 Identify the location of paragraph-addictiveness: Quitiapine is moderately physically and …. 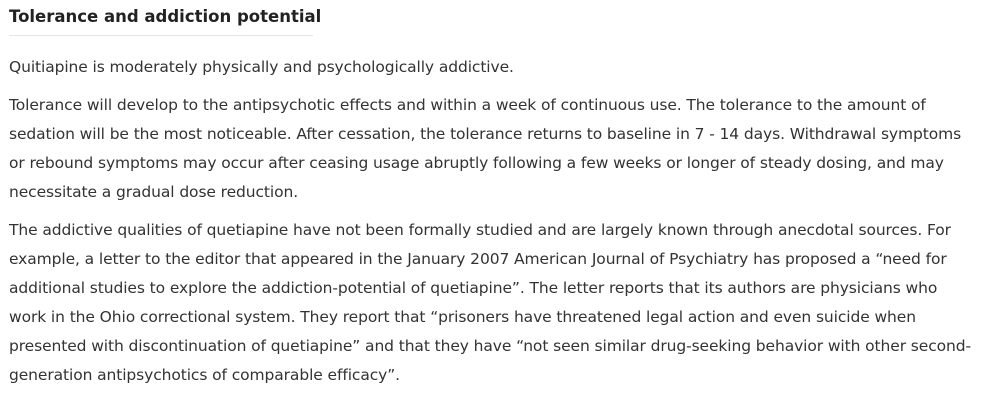
(261, 67).